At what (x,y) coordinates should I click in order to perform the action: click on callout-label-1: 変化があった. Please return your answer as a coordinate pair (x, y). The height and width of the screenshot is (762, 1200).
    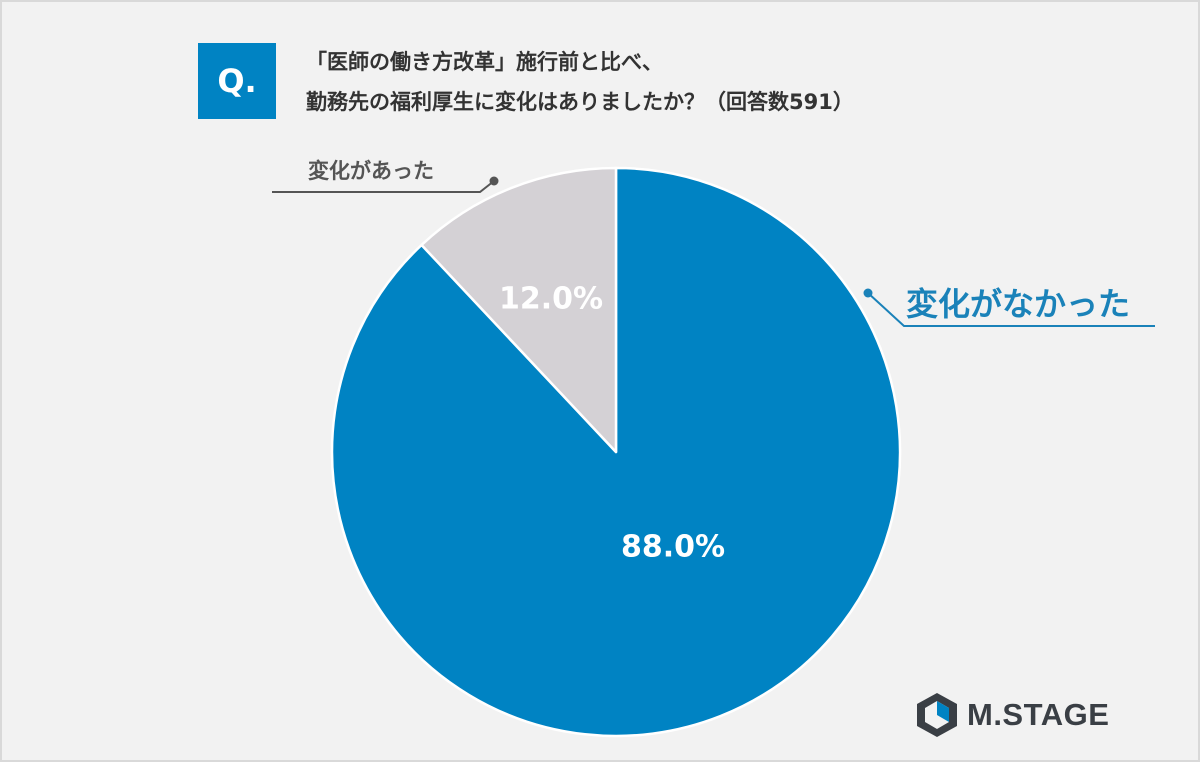
    Looking at the image, I should click on (371, 171).